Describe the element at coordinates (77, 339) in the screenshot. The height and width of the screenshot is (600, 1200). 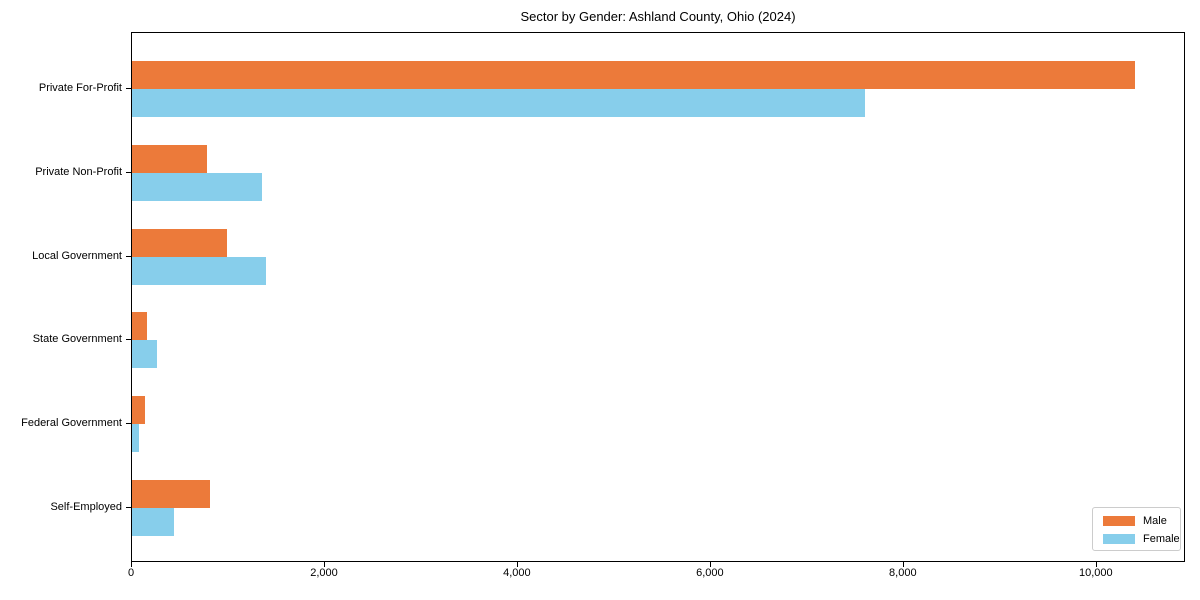
I see `y-tick-label: State Government` at that location.